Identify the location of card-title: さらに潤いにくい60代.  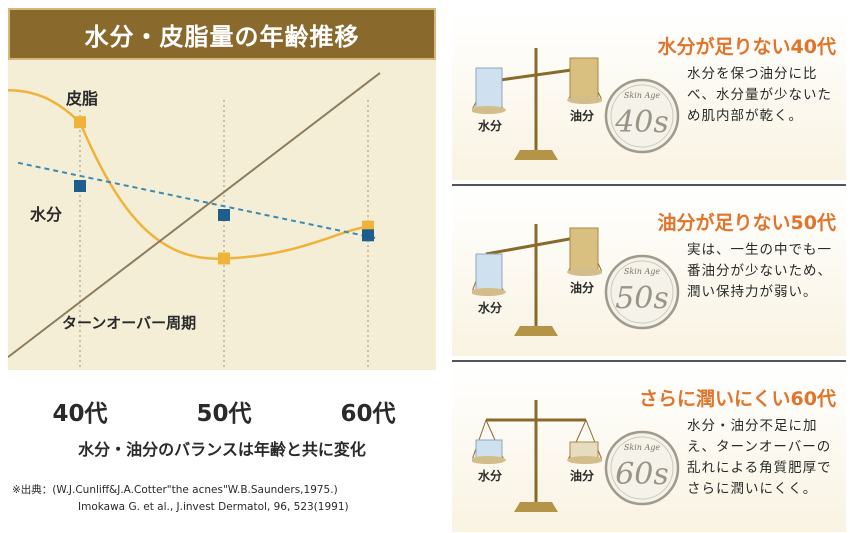
(737, 399).